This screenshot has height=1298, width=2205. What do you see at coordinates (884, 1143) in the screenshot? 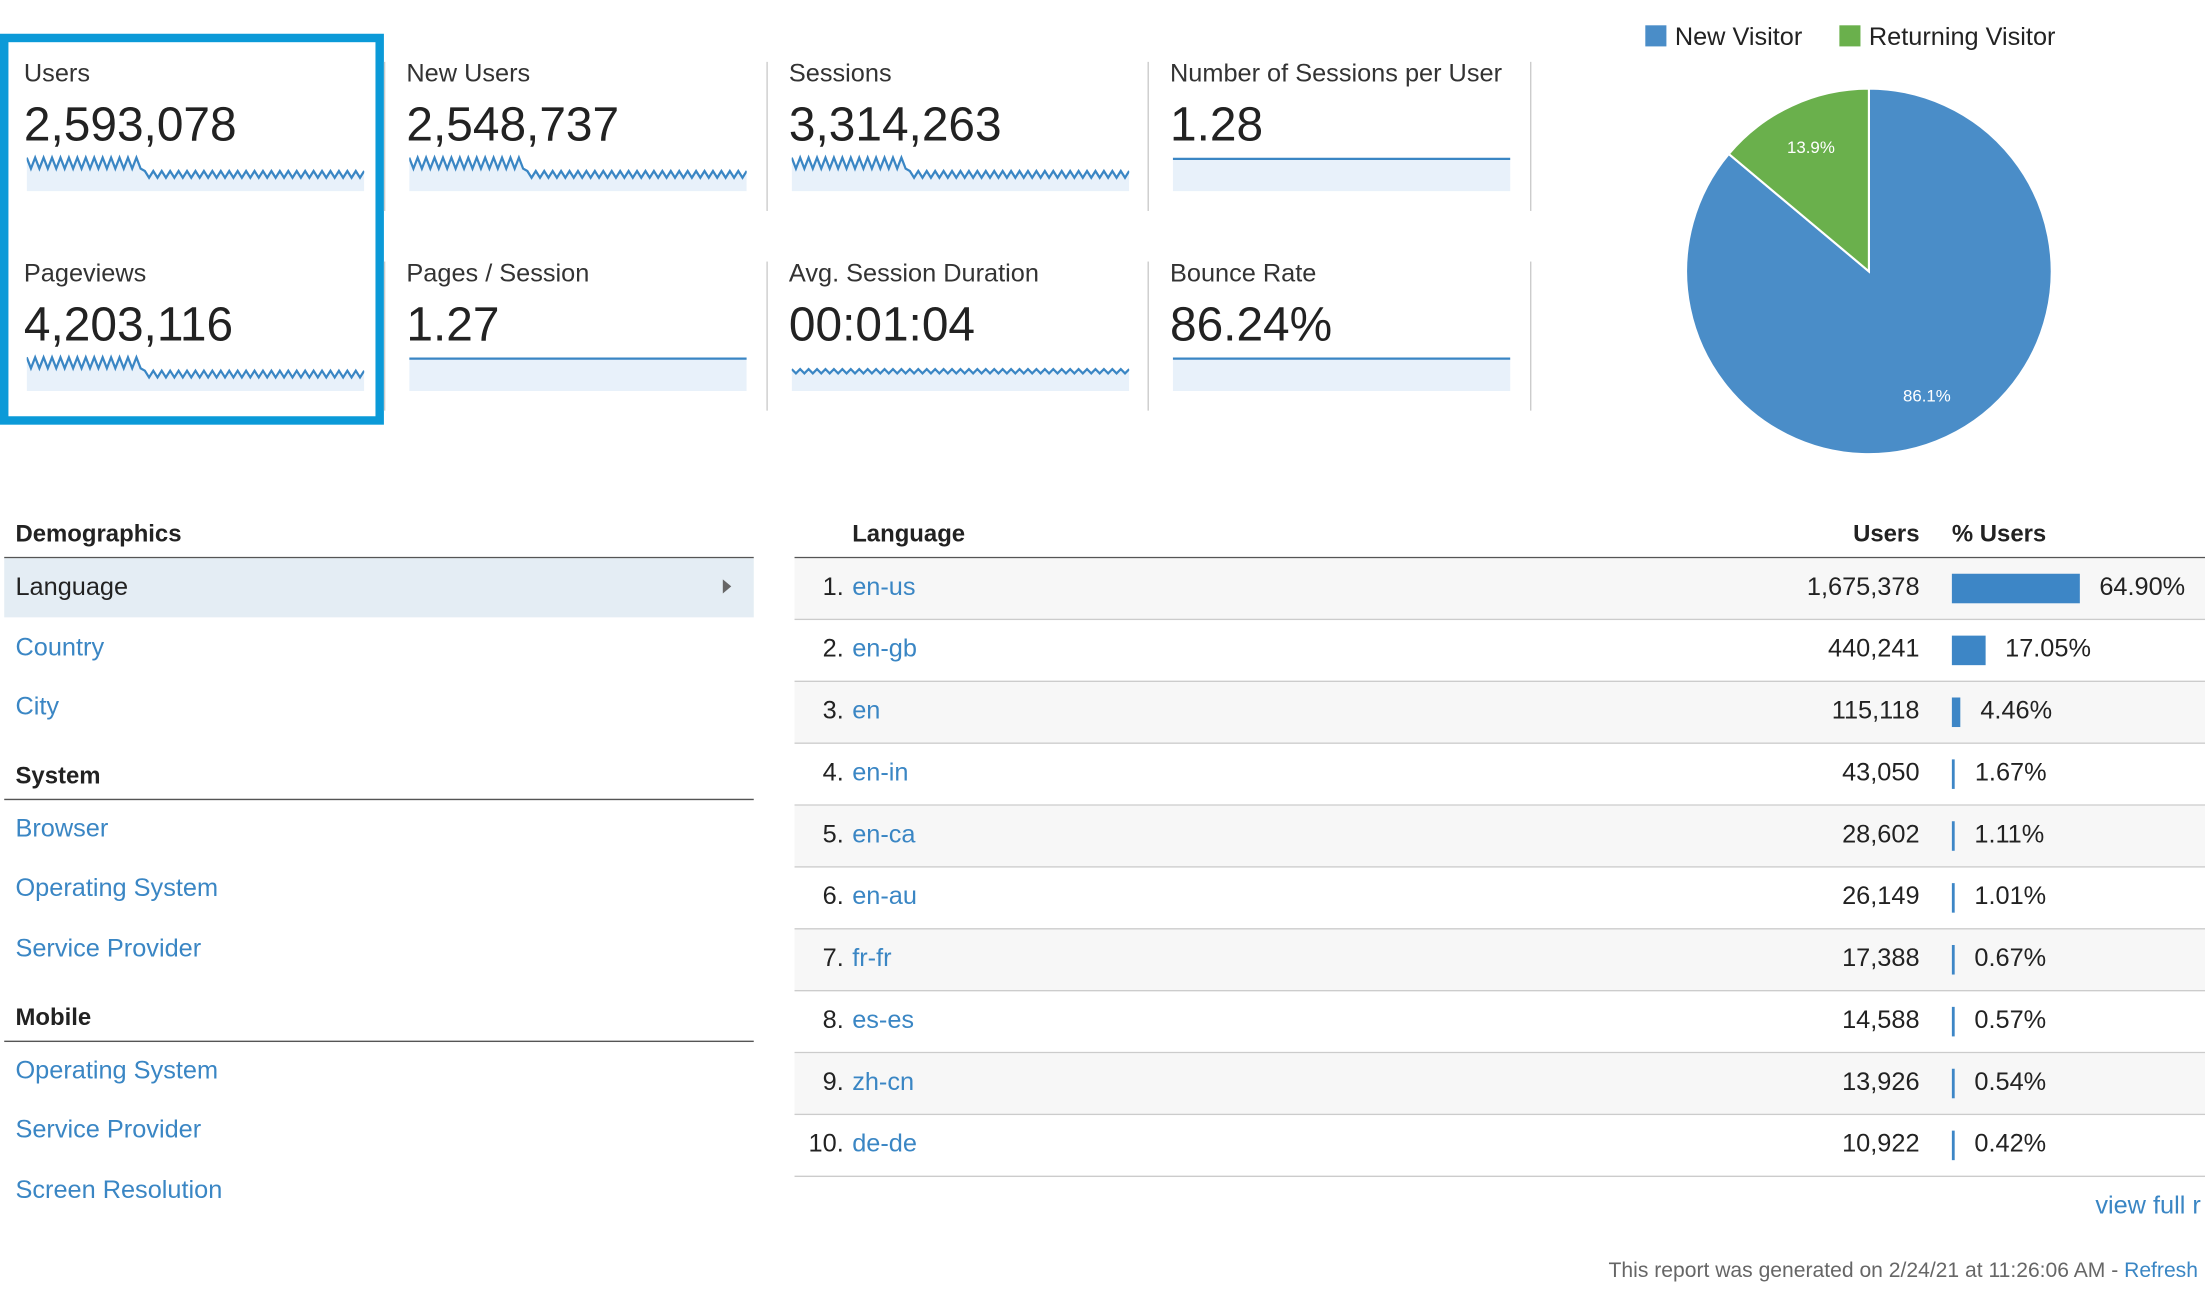
I see `row-language: de-de` at bounding box center [884, 1143].